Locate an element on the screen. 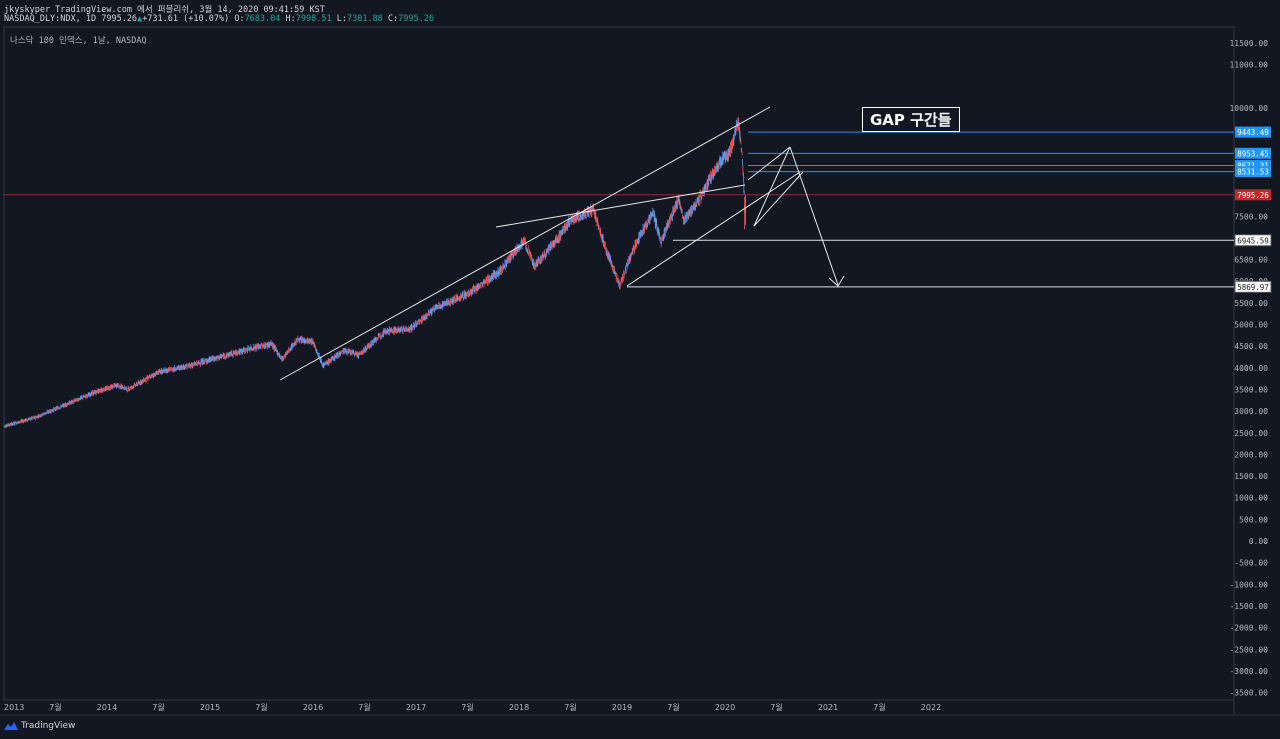  y-tick-label: 1000.00 is located at coordinates (1251, 498).